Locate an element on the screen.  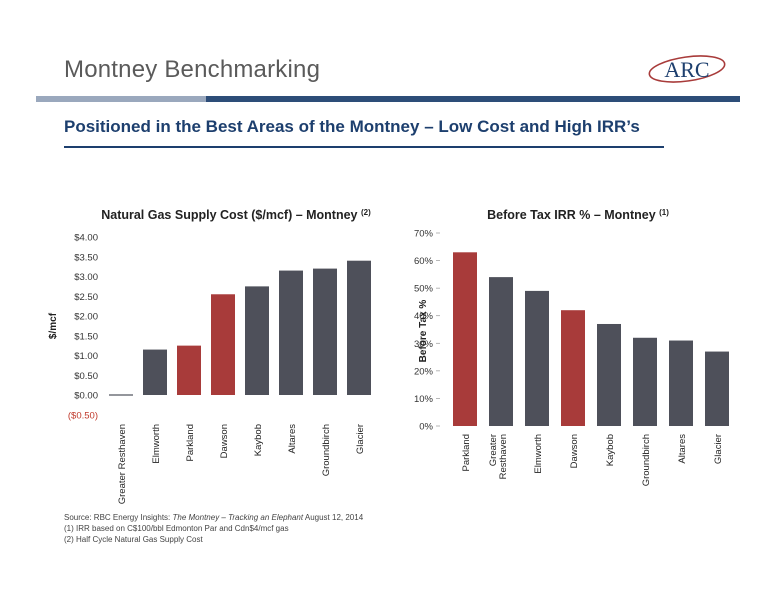
y-tick-label: 20% is located at coordinates (424, 371).